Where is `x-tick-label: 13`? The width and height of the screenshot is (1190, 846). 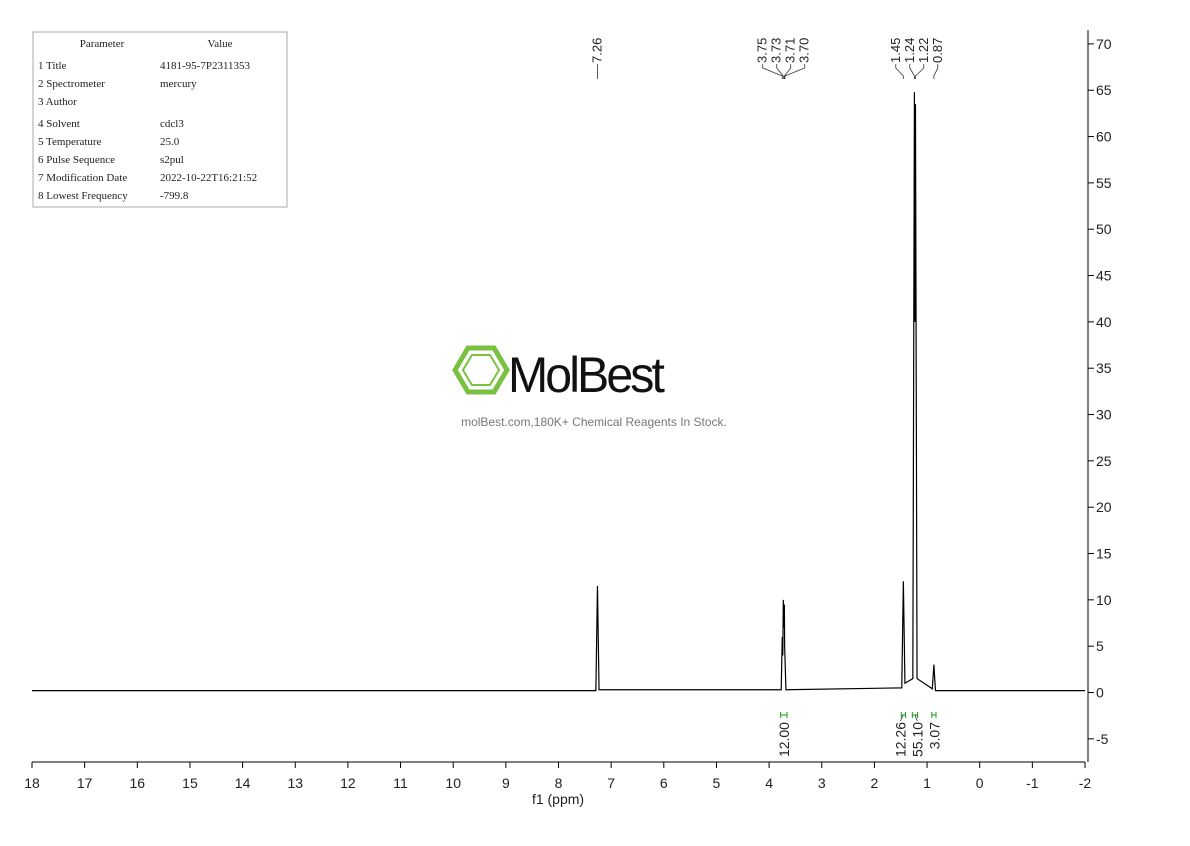
x-tick-label: 13 is located at coordinates (295, 783).